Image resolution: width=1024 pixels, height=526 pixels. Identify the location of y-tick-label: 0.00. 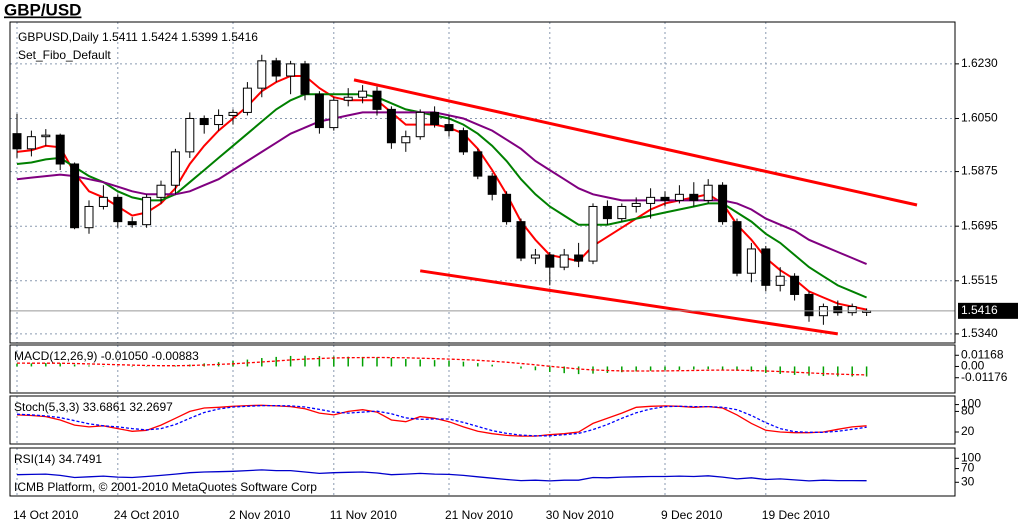
(973, 366).